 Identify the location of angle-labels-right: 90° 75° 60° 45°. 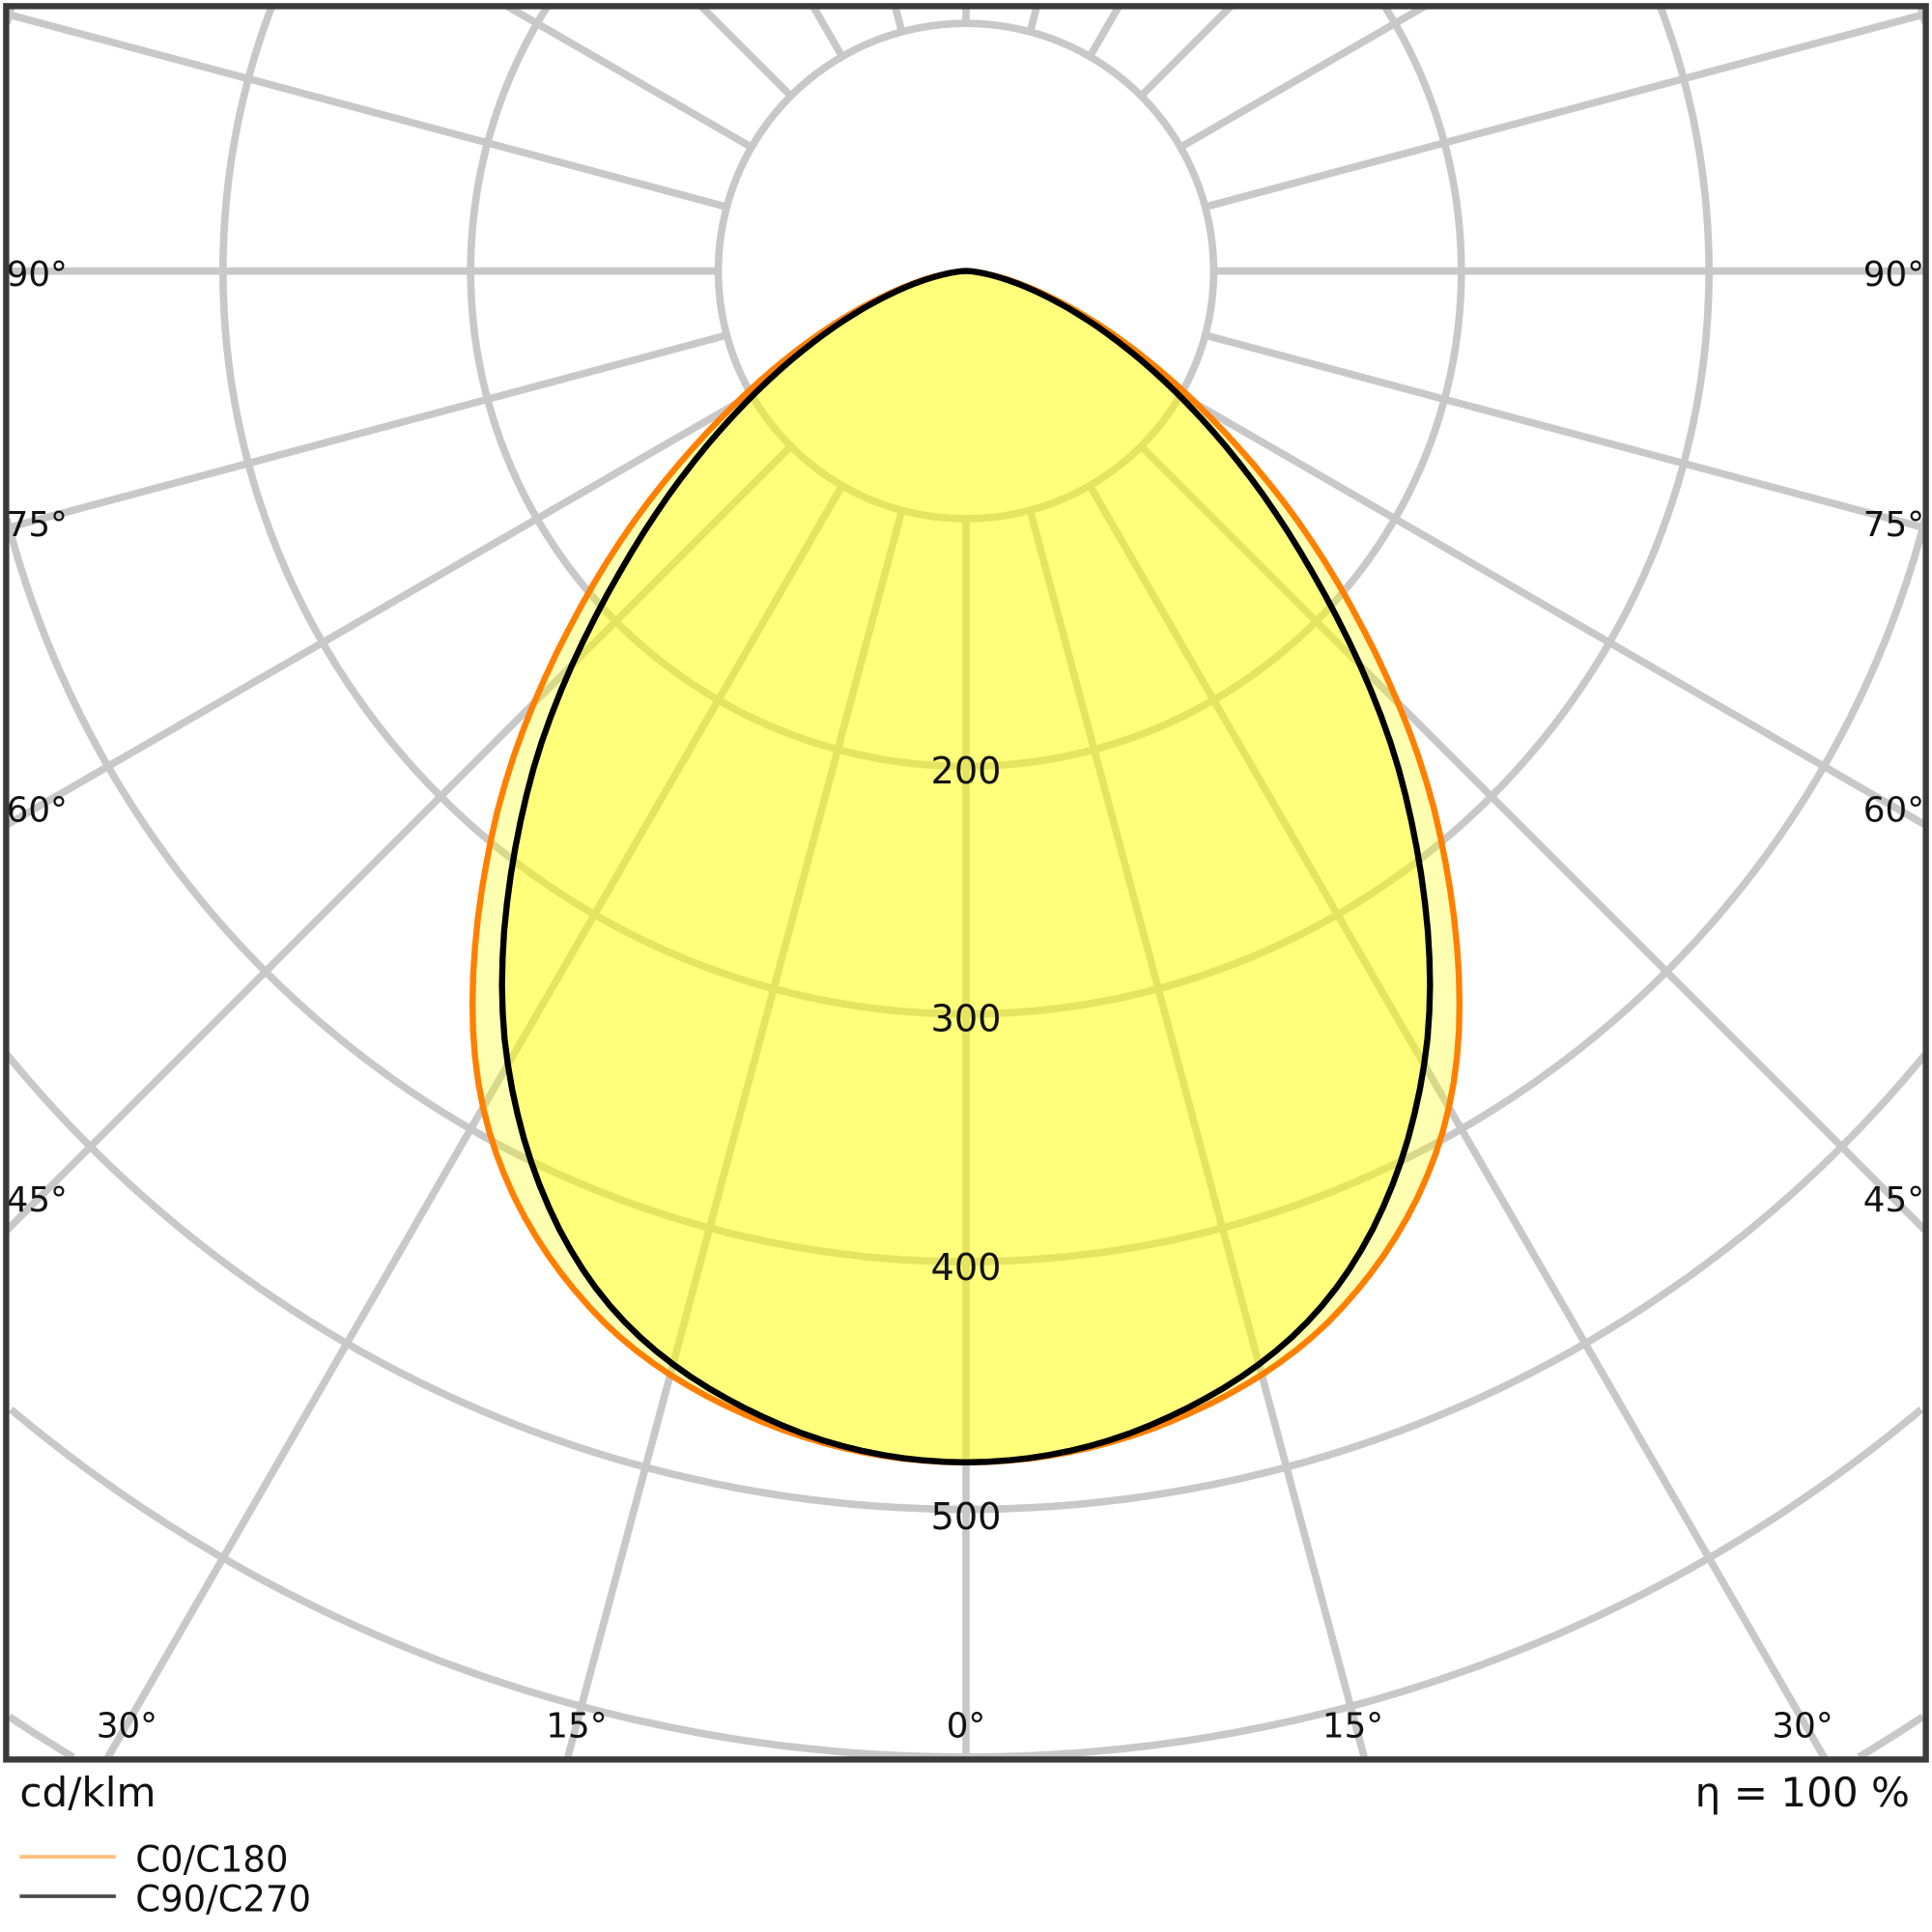
(1893, 737).